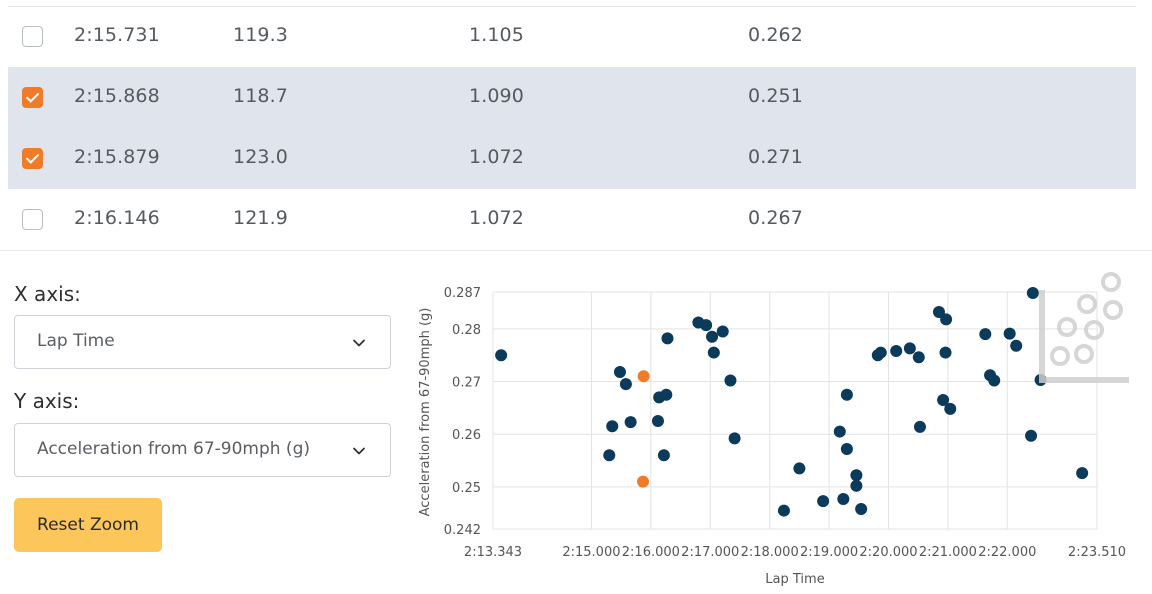 The image size is (1152, 594). What do you see at coordinates (576, 250) in the screenshot?
I see `section-divider` at bounding box center [576, 250].